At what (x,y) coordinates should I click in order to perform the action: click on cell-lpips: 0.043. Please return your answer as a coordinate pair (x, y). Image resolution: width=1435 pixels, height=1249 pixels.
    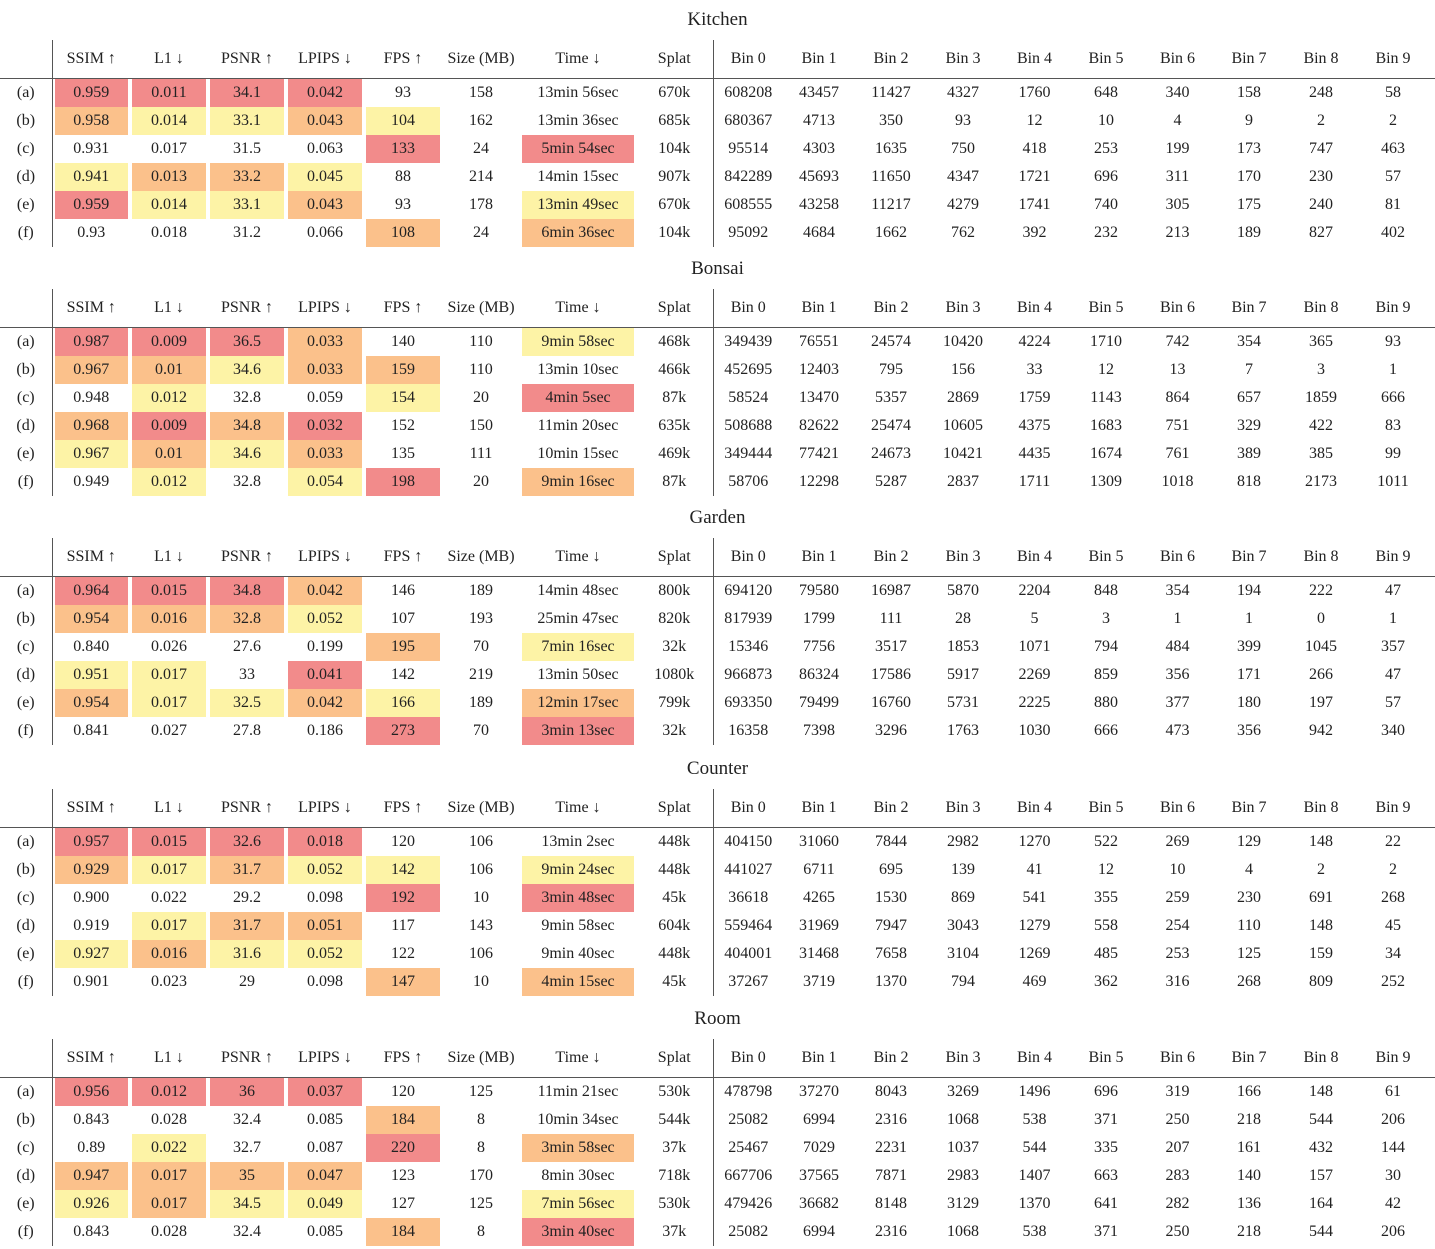
    Looking at the image, I should click on (325, 205).